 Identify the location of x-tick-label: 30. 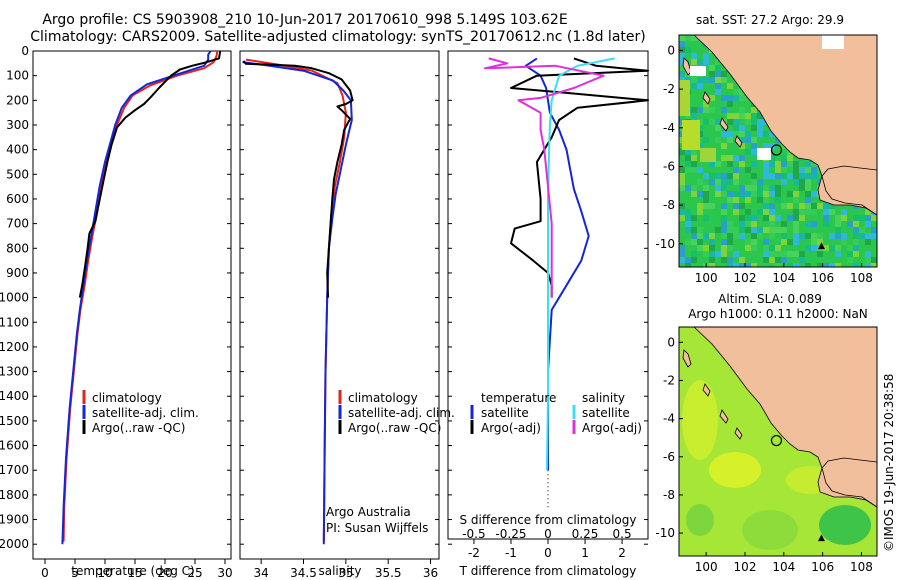
(224, 573).